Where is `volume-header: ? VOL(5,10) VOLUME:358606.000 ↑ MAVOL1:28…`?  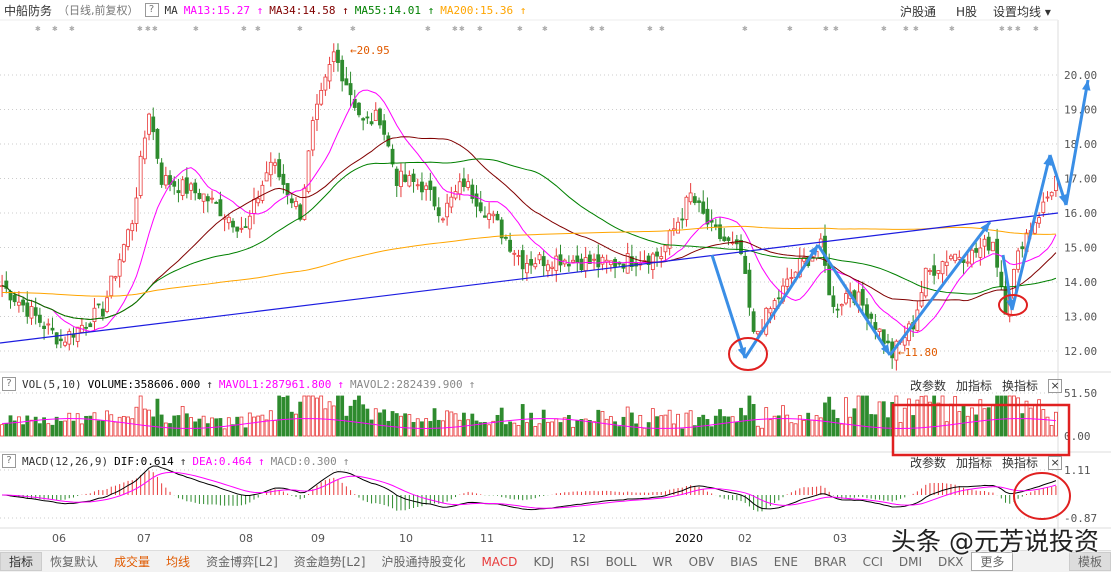
volume-header: ? VOL(5,10) VOLUME:358606.000 ↑ MAVOL1:28… is located at coordinates (238, 384).